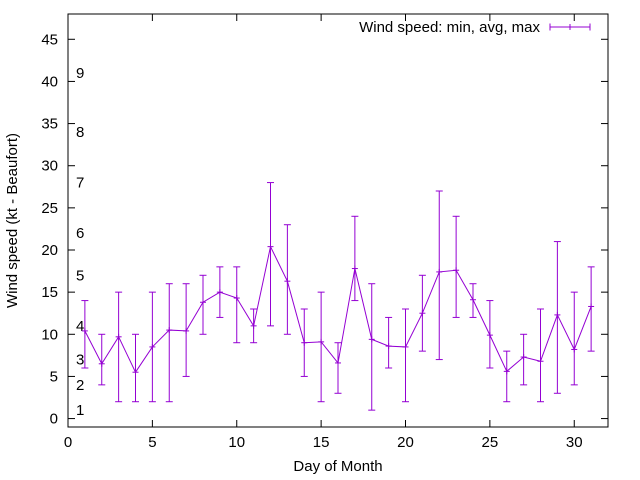 This screenshot has height=480, width=640. I want to click on x-tick-label: 15, so click(321, 442).